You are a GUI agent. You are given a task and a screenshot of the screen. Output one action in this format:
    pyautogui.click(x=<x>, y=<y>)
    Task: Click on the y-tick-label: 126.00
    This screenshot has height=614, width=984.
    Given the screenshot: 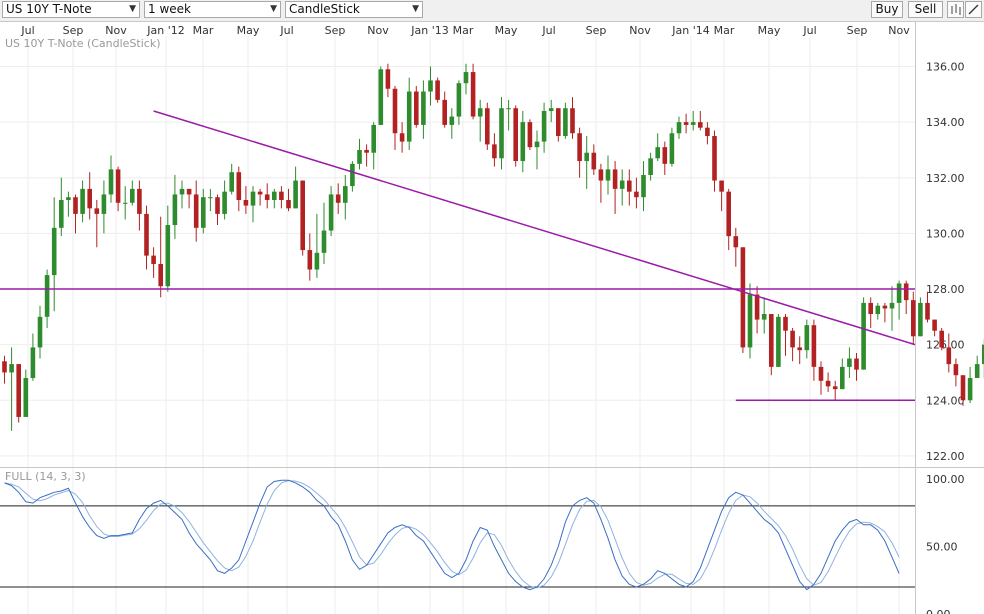 What is the action you would take?
    pyautogui.click(x=945, y=345)
    